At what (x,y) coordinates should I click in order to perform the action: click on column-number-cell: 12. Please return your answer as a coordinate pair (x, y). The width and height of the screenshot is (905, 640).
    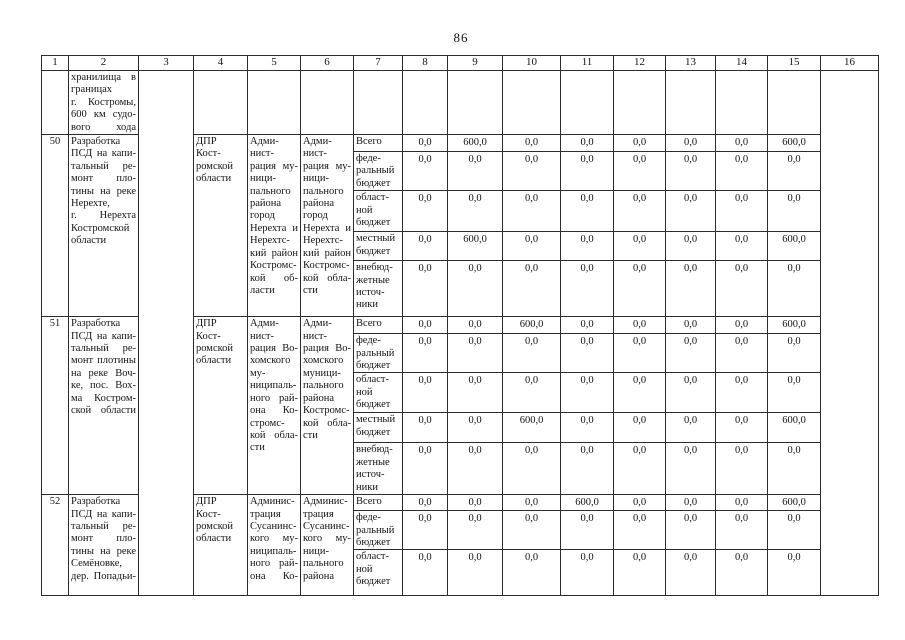
    Looking at the image, I should click on (639, 63).